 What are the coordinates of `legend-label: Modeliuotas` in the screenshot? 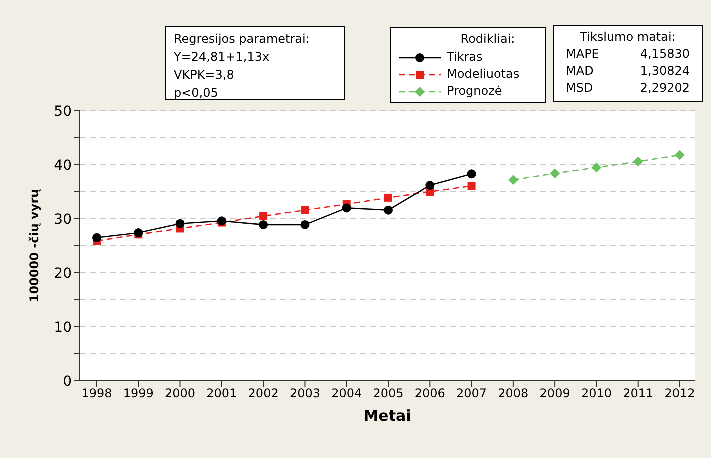 It's located at (483, 74).